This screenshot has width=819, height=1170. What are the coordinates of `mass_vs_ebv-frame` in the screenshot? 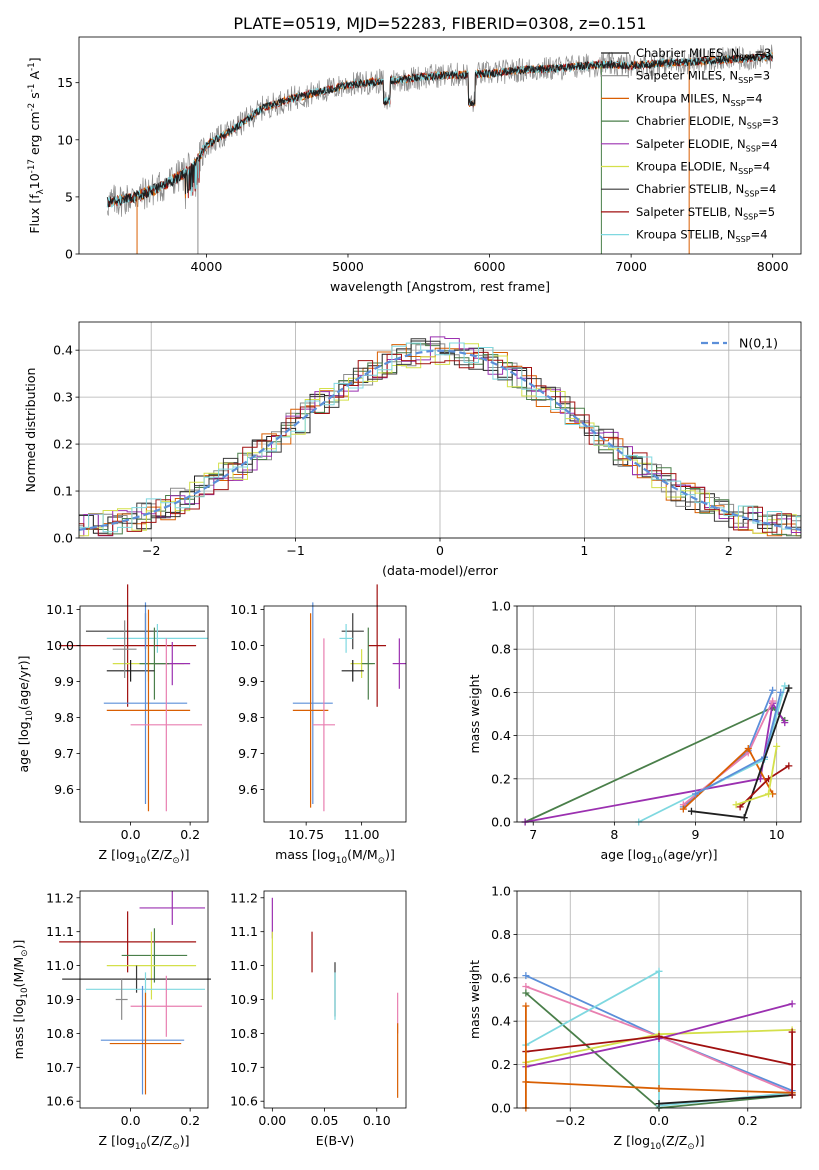 It's located at (335, 999).